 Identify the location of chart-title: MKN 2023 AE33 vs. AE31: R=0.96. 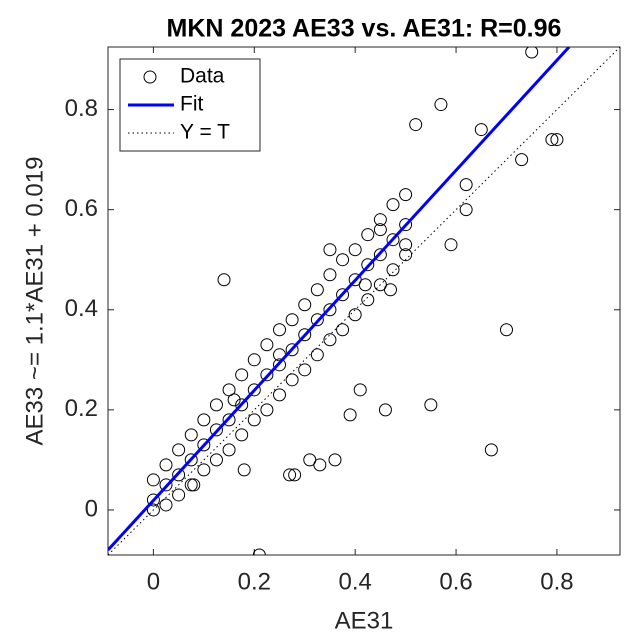
(364, 29).